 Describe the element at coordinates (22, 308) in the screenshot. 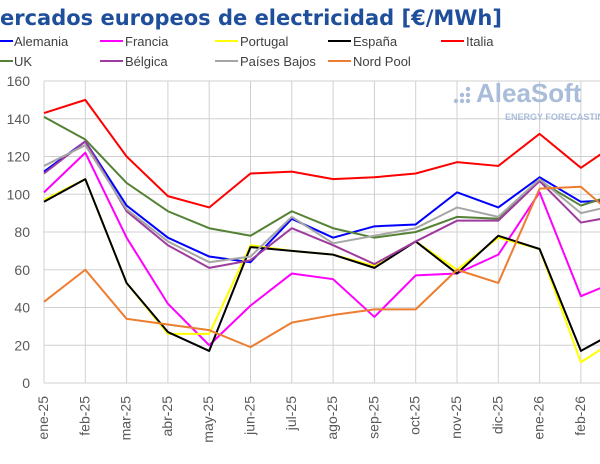

I see `y-tick-label: 40` at that location.